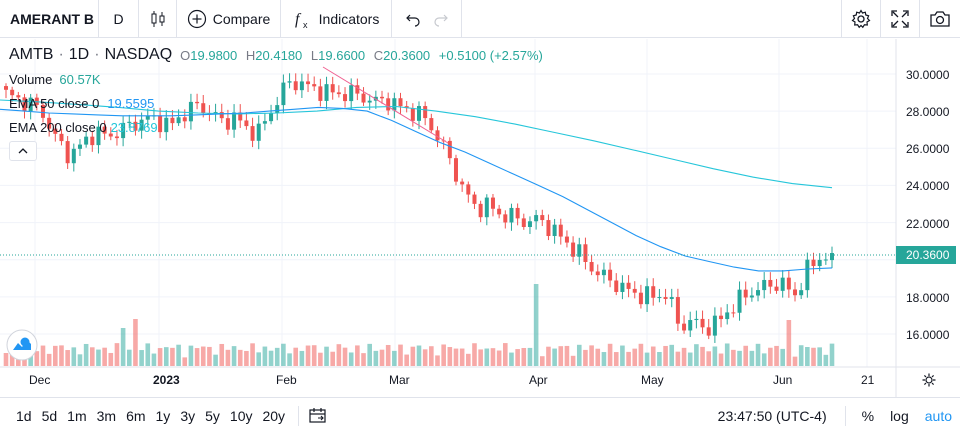  What do you see at coordinates (452, 380) in the screenshot?
I see `time-axis: Dec 2023 Feb Mar Apr May Jun 21` at bounding box center [452, 380].